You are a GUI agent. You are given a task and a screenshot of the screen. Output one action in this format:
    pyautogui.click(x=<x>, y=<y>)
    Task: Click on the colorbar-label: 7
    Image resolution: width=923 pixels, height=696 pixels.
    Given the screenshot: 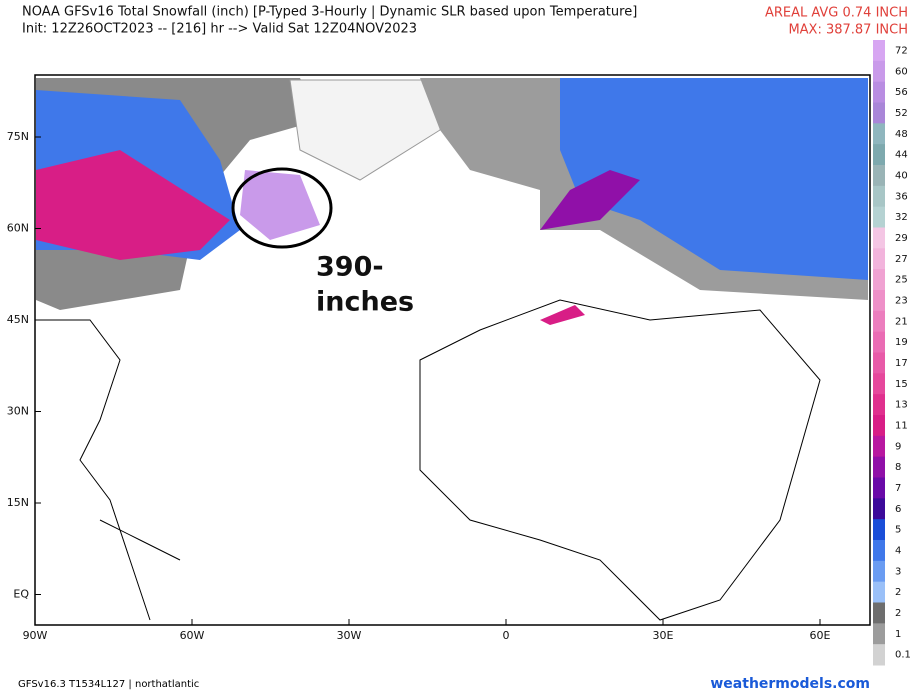 What is the action you would take?
    pyautogui.click(x=898, y=488)
    